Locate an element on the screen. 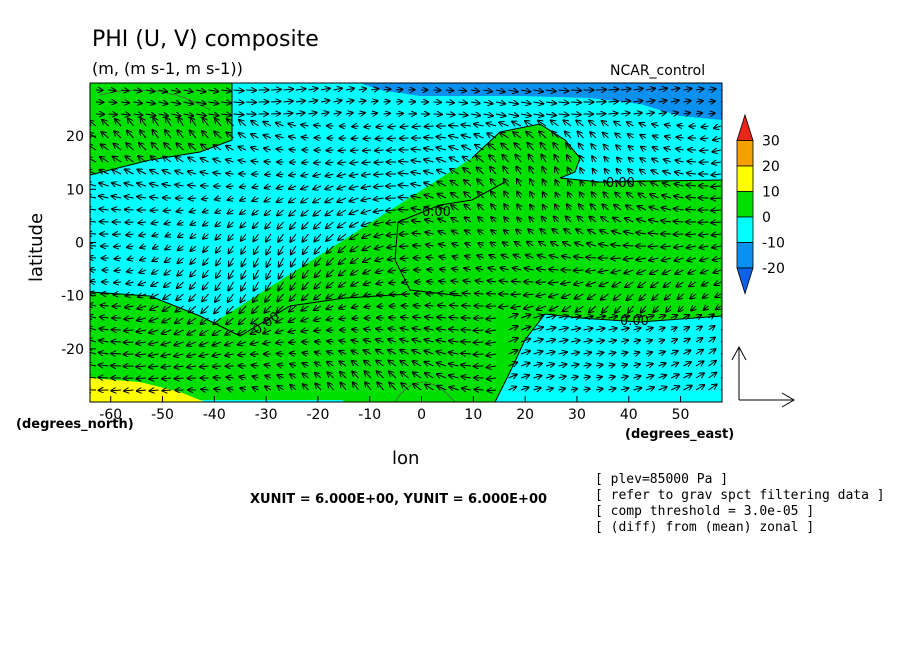 This screenshot has height=654, width=904. colorbar-tick-label: -10 is located at coordinates (773, 244).